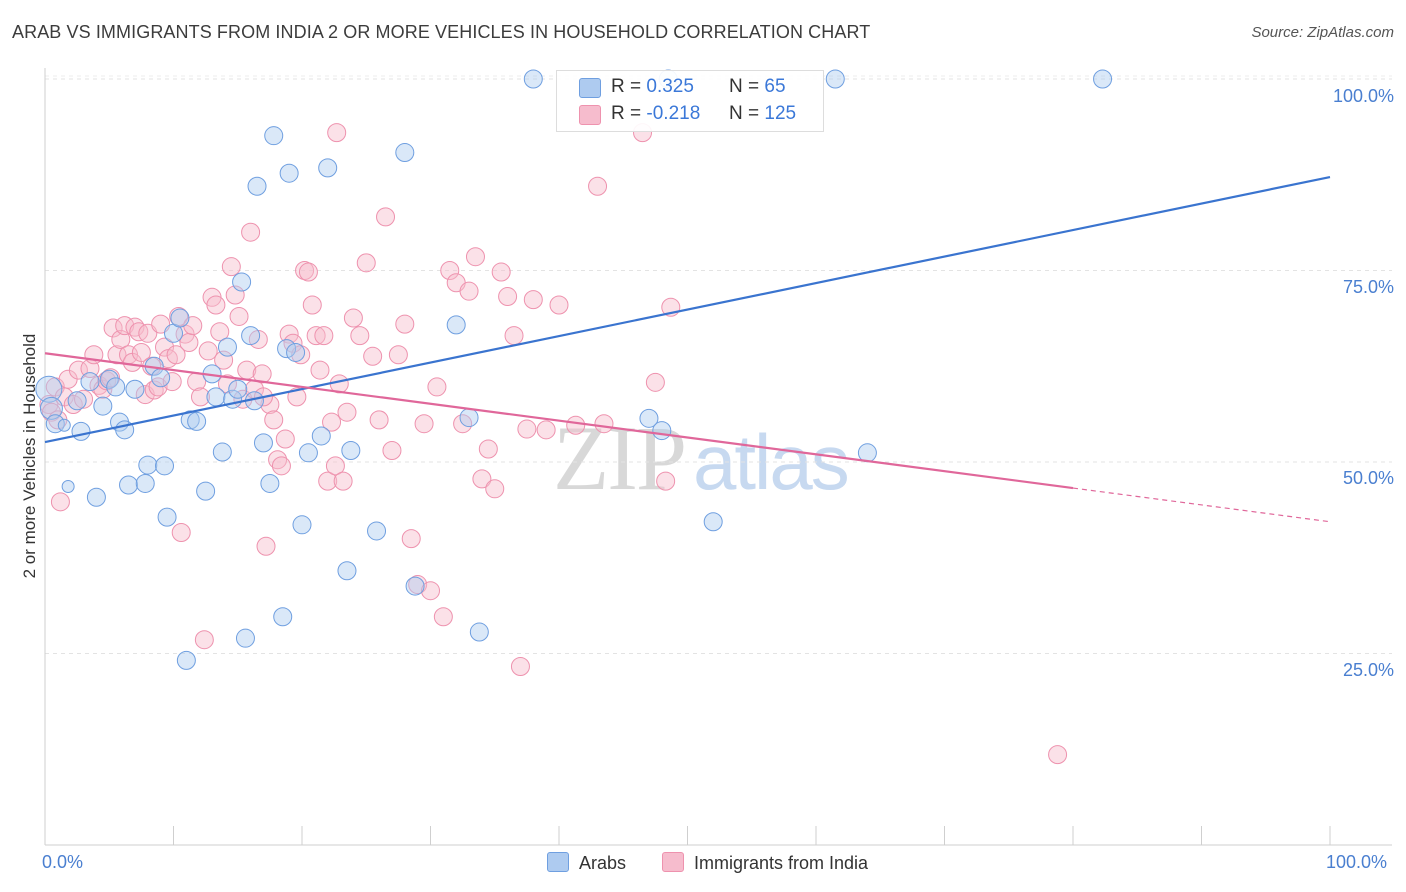  Describe the element at coordinates (603, 863) in the screenshot. I see `arabs-legend-label: Arabs` at that location.